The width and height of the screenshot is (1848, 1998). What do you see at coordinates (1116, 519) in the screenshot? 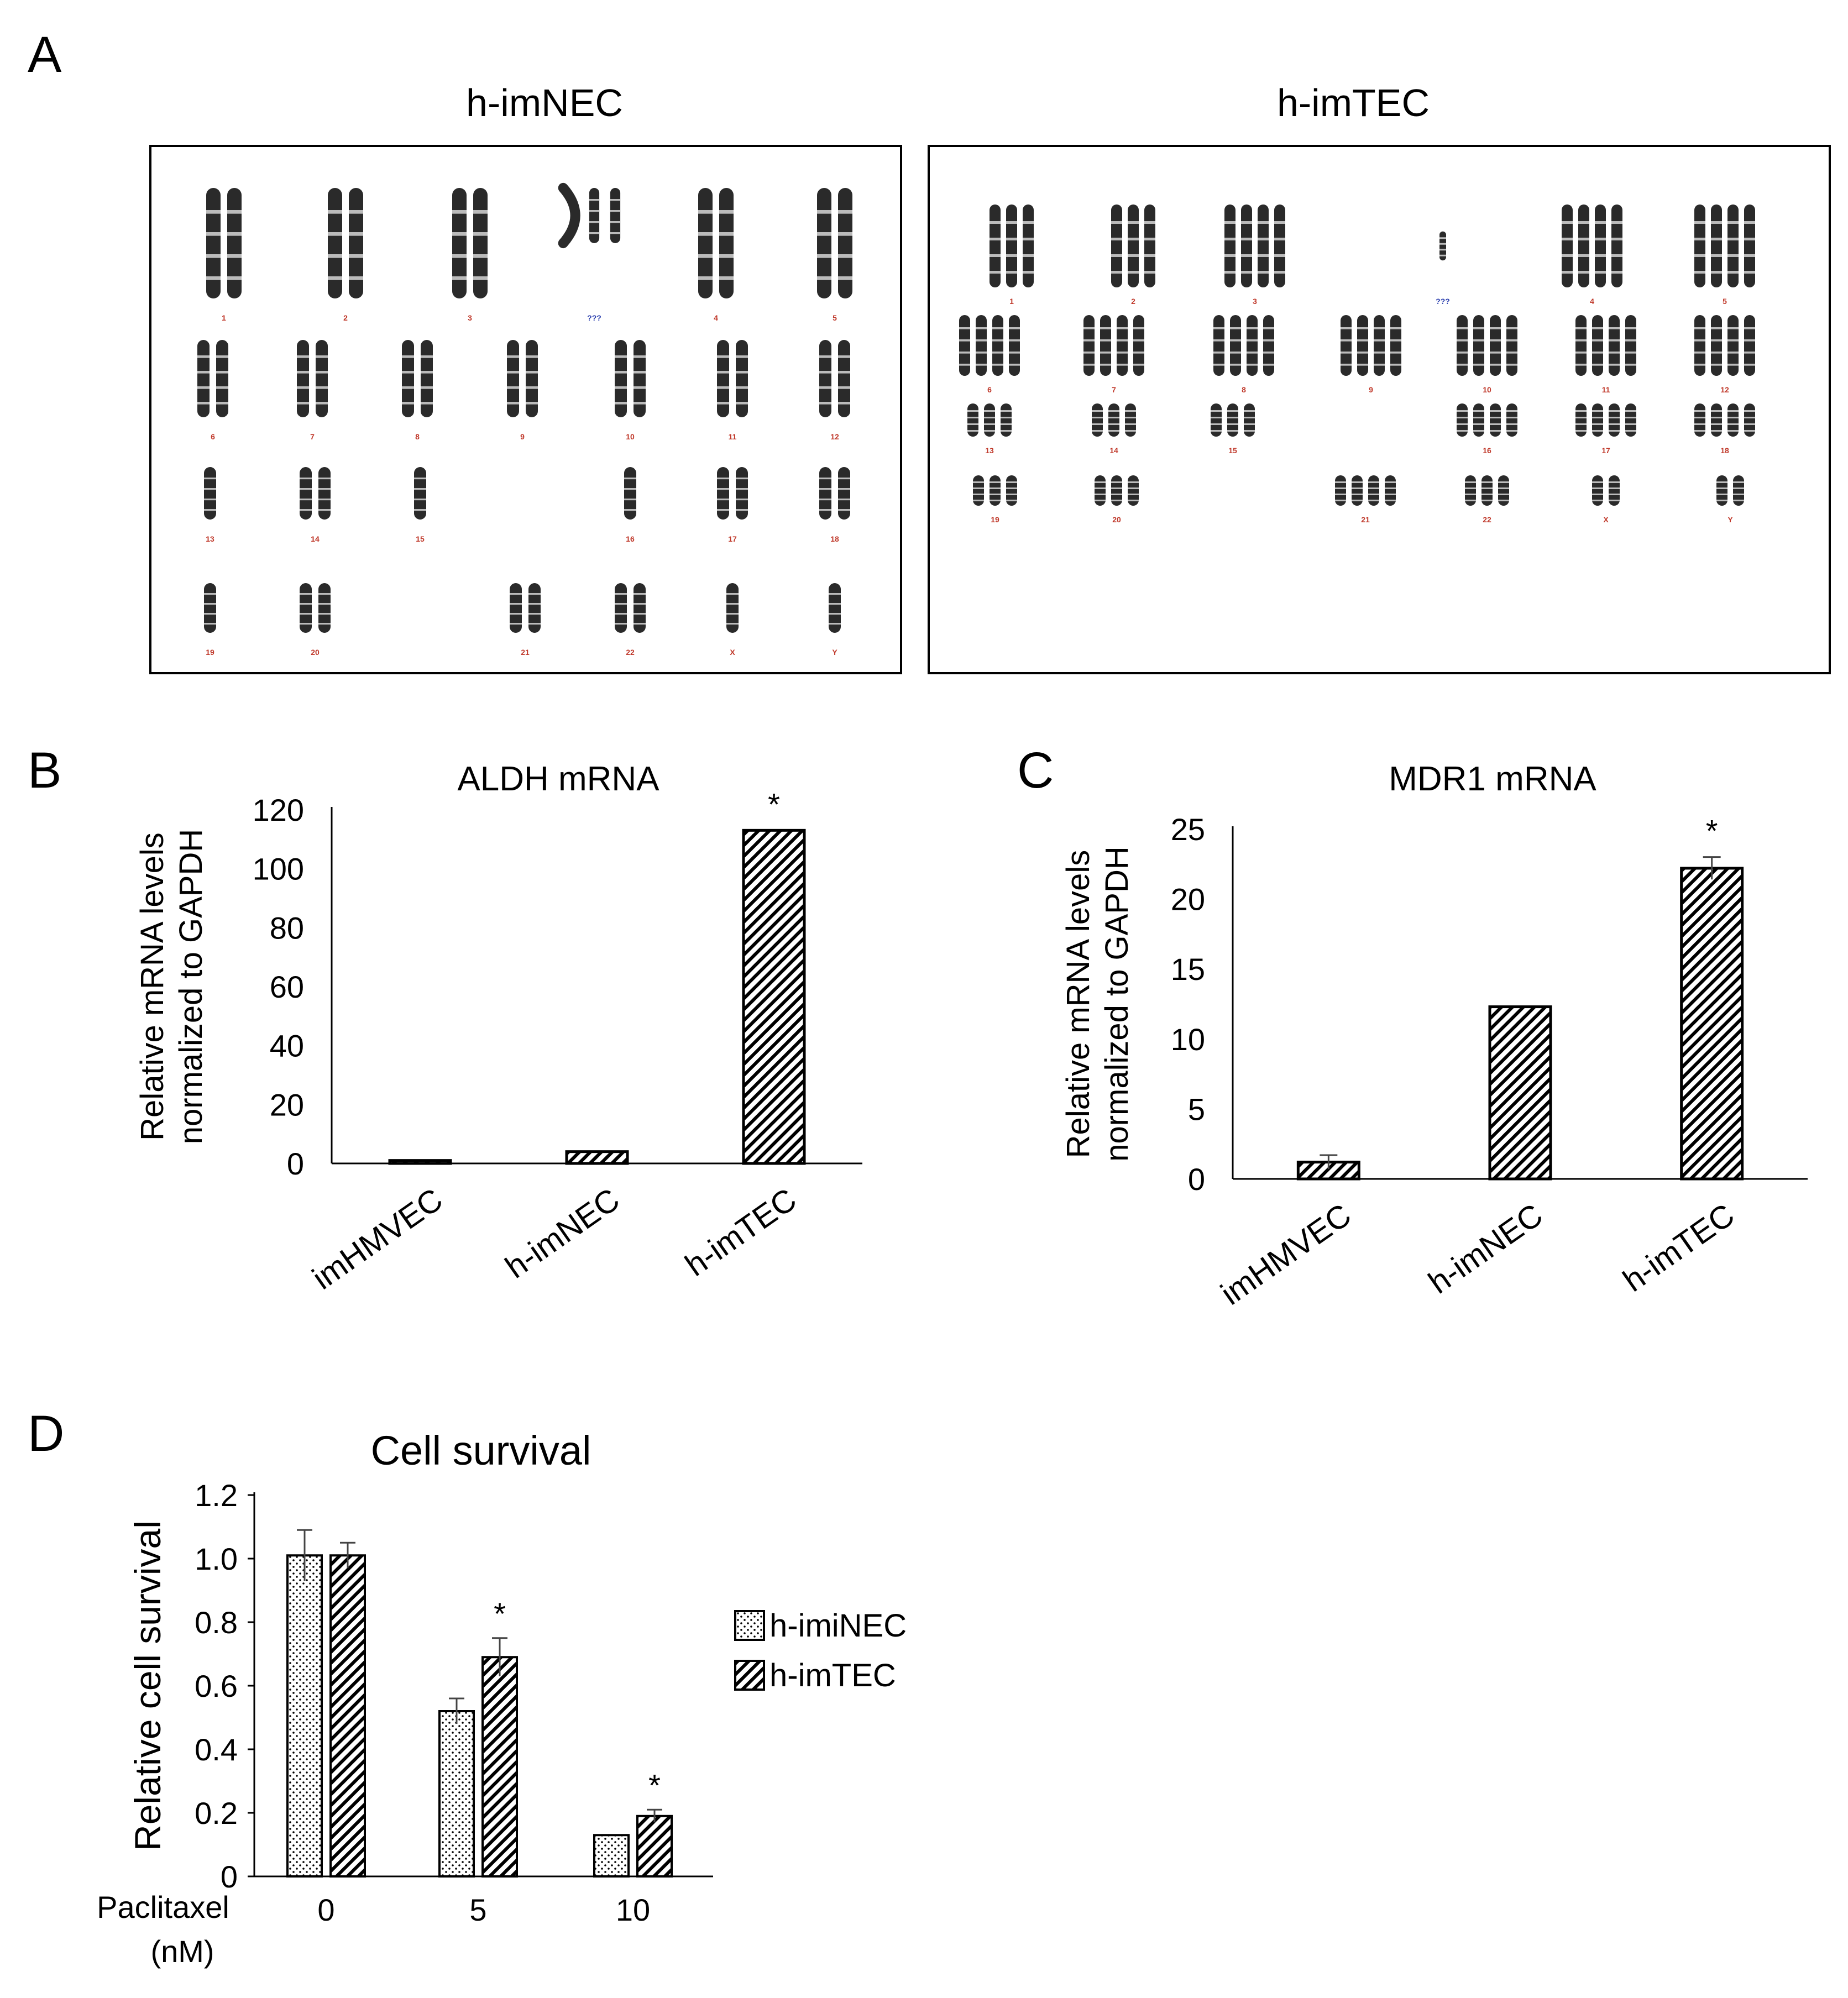
I see `chromosome-label: 20` at bounding box center [1116, 519].